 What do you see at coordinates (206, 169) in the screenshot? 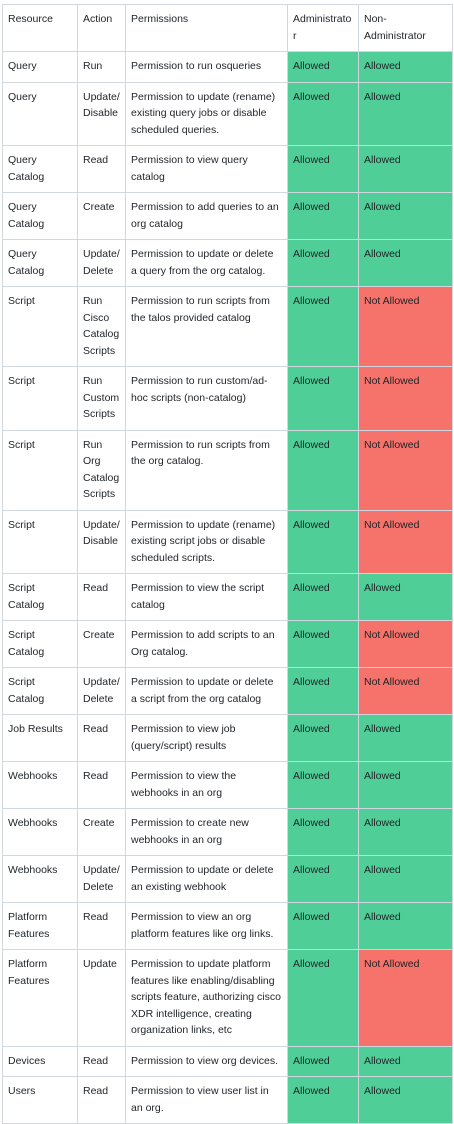
I see `table-cell: Permission to view query catalog` at bounding box center [206, 169].